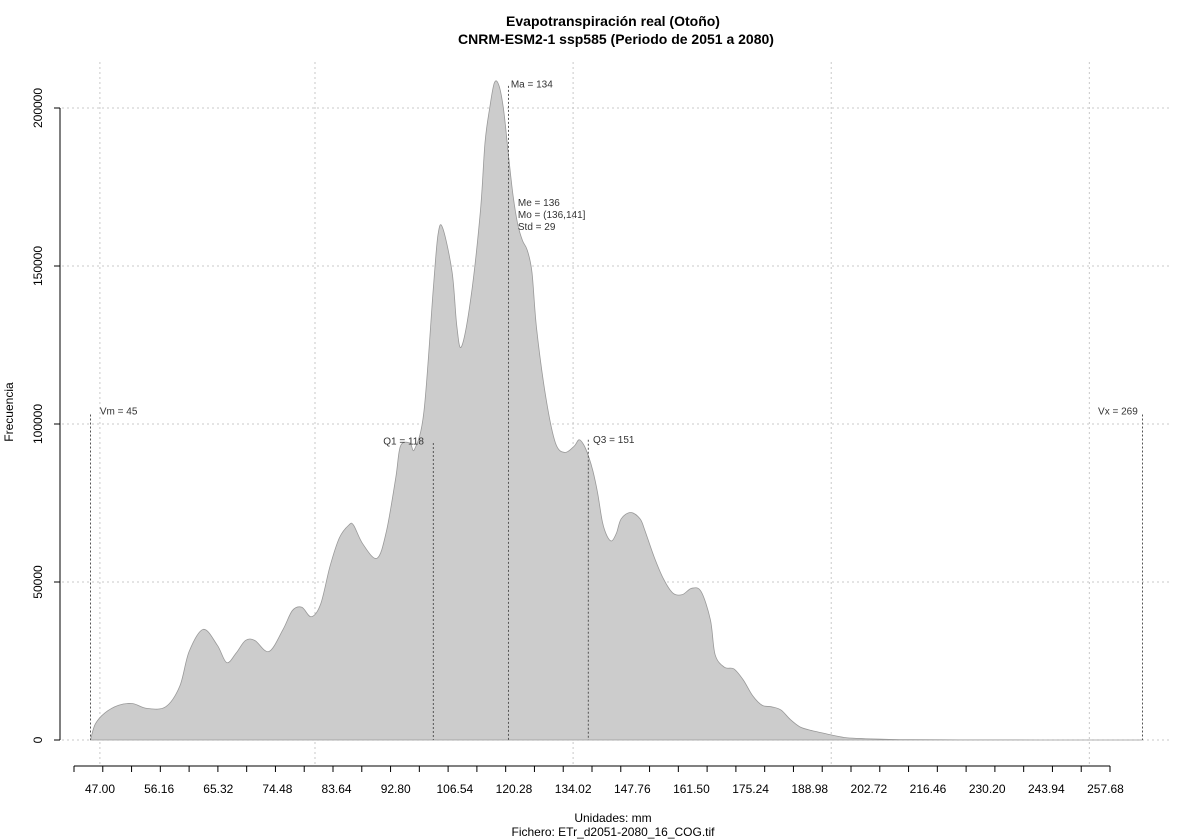  What do you see at coordinates (38, 266) in the screenshot?
I see `y-tick-label: 150000` at bounding box center [38, 266].